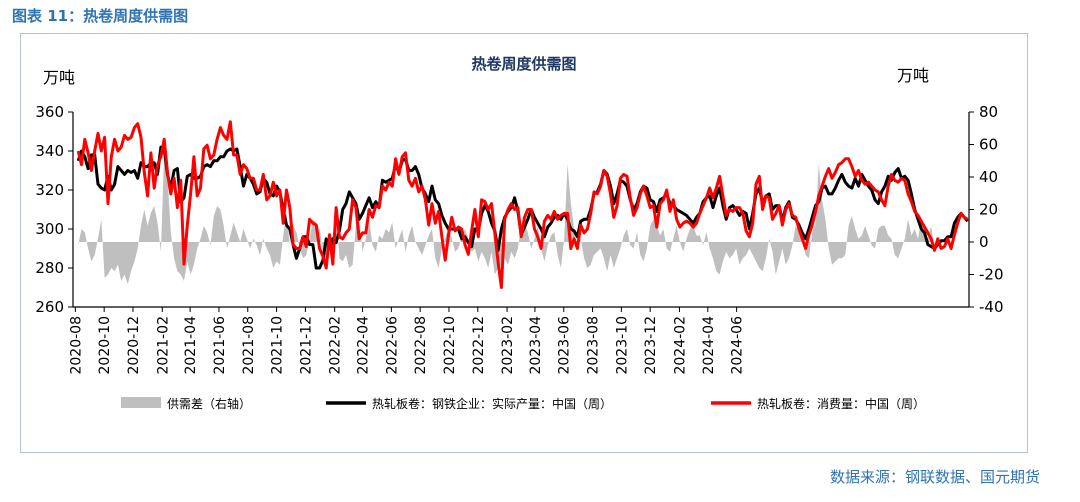 This screenshot has width=1080, height=502. I want to click on legend-swatch, so click(141, 402).